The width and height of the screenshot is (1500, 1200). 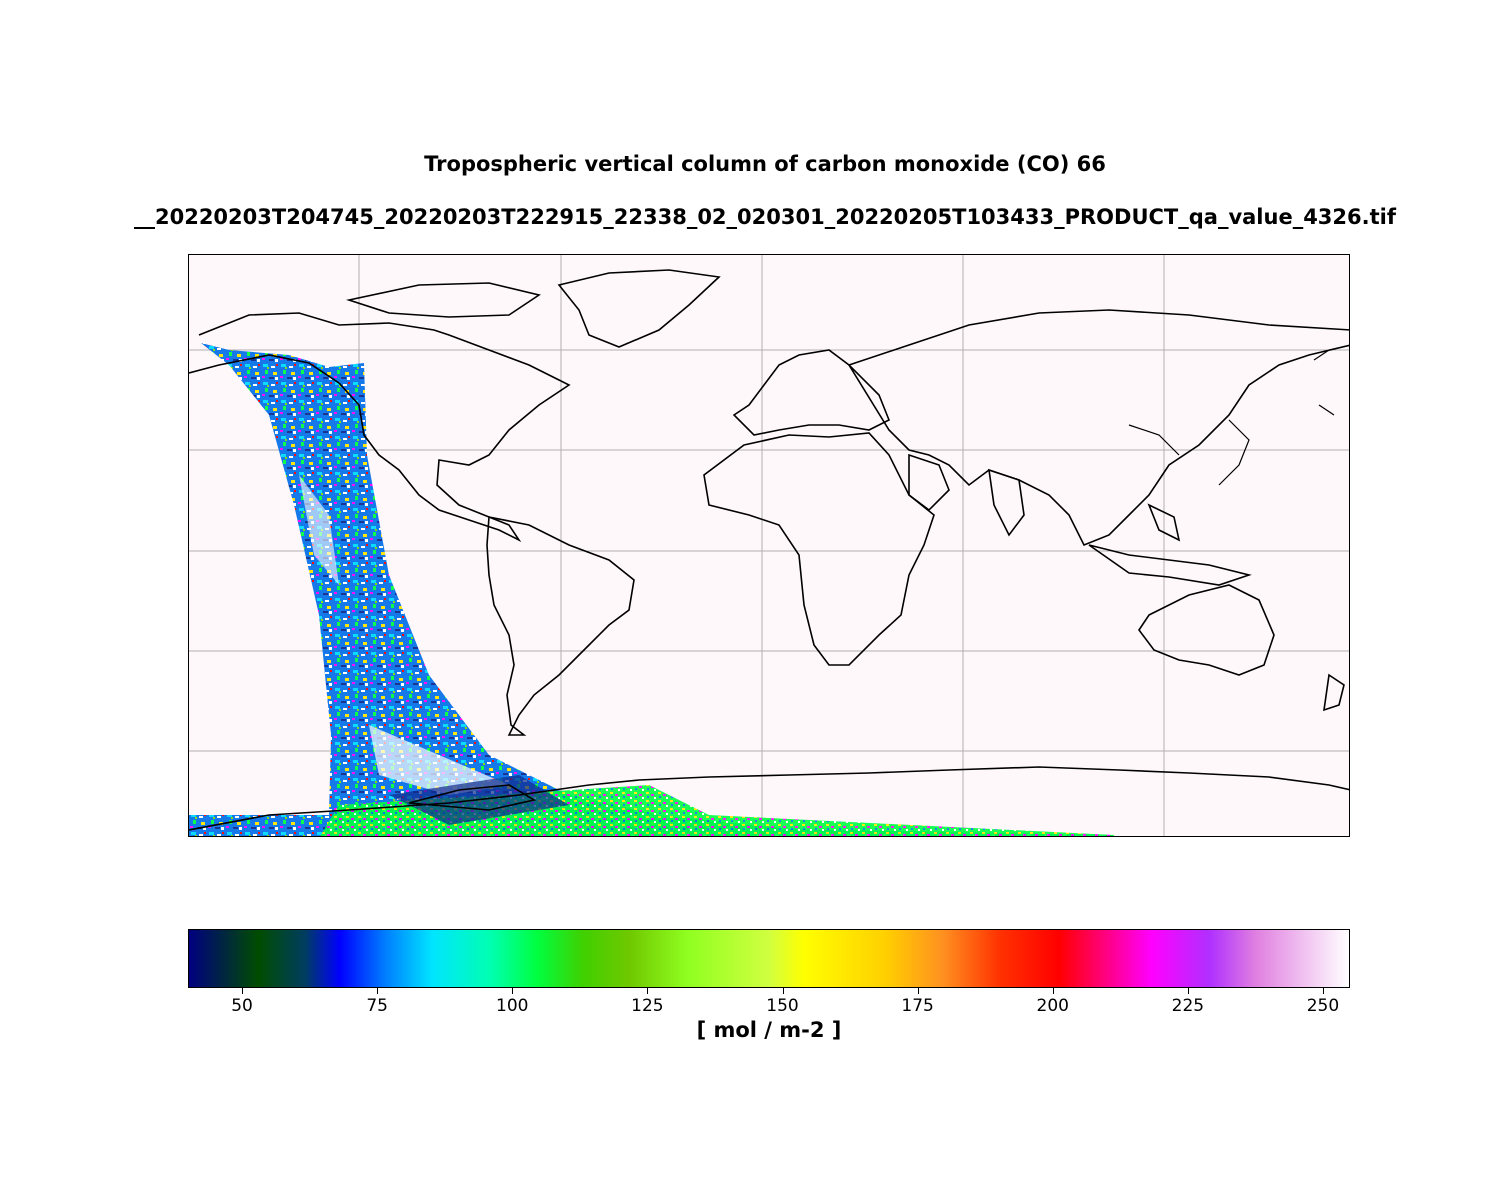 I want to click on colorbar-tick-label: 150, so click(x=782, y=1006).